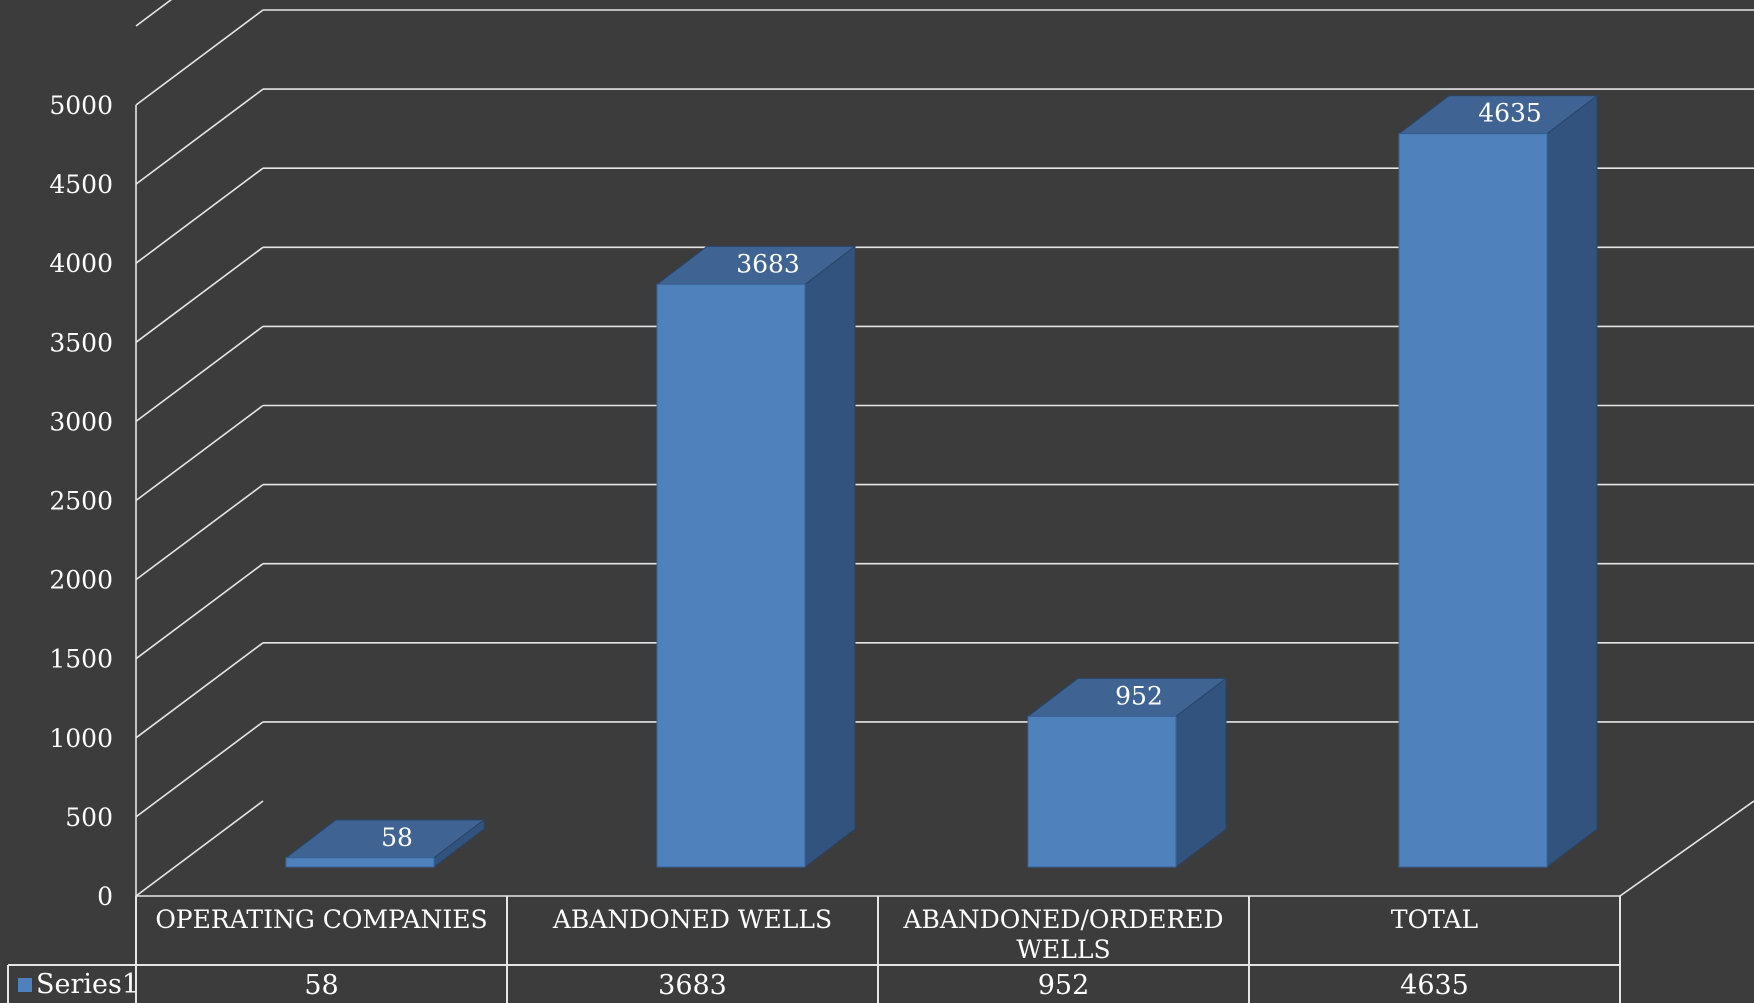  What do you see at coordinates (321, 919) in the screenshot?
I see `category-label: OPERATING COMPANIES` at bounding box center [321, 919].